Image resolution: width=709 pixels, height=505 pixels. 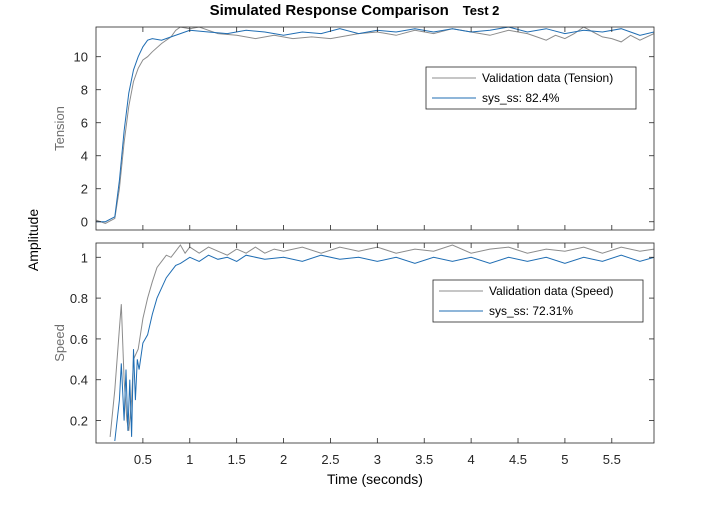 I want to click on x-tick-label: 3.5, so click(x=424, y=459).